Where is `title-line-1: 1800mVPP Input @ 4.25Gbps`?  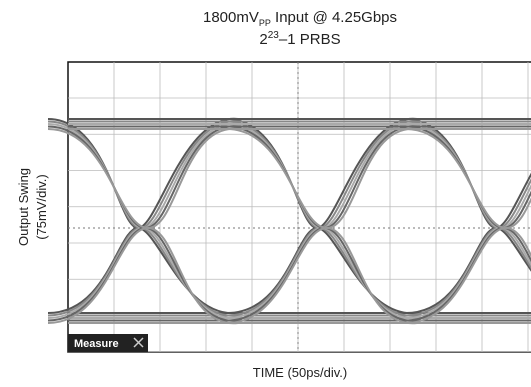 title-line-1: 1800mVPP Input @ 4.25Gbps is located at coordinates (300, 18).